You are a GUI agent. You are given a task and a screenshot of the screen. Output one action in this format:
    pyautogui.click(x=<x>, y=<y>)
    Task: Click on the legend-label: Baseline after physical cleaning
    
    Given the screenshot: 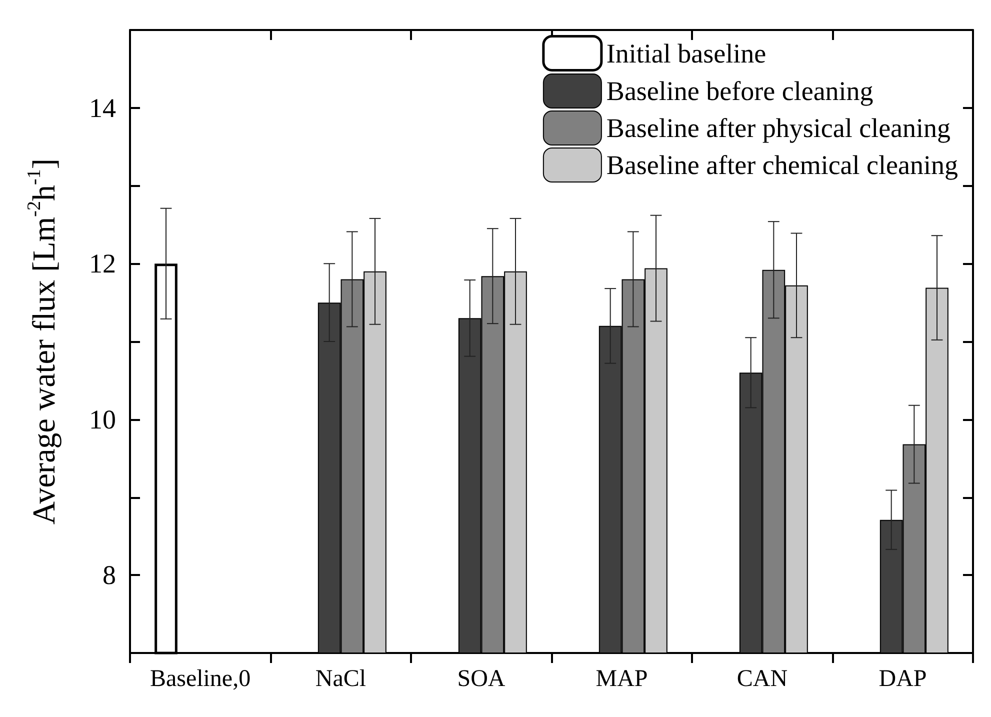 What is the action you would take?
    pyautogui.click(x=778, y=128)
    